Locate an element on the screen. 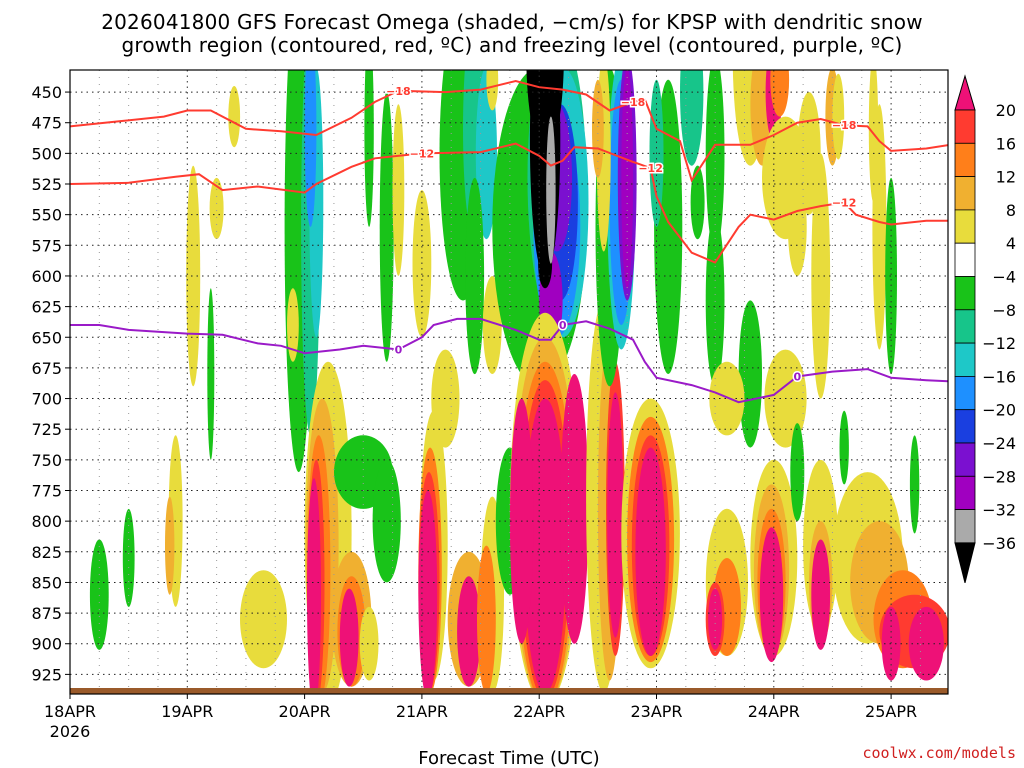 The image size is (1024, 768). colorbar-top-arrow is located at coordinates (965, 92).